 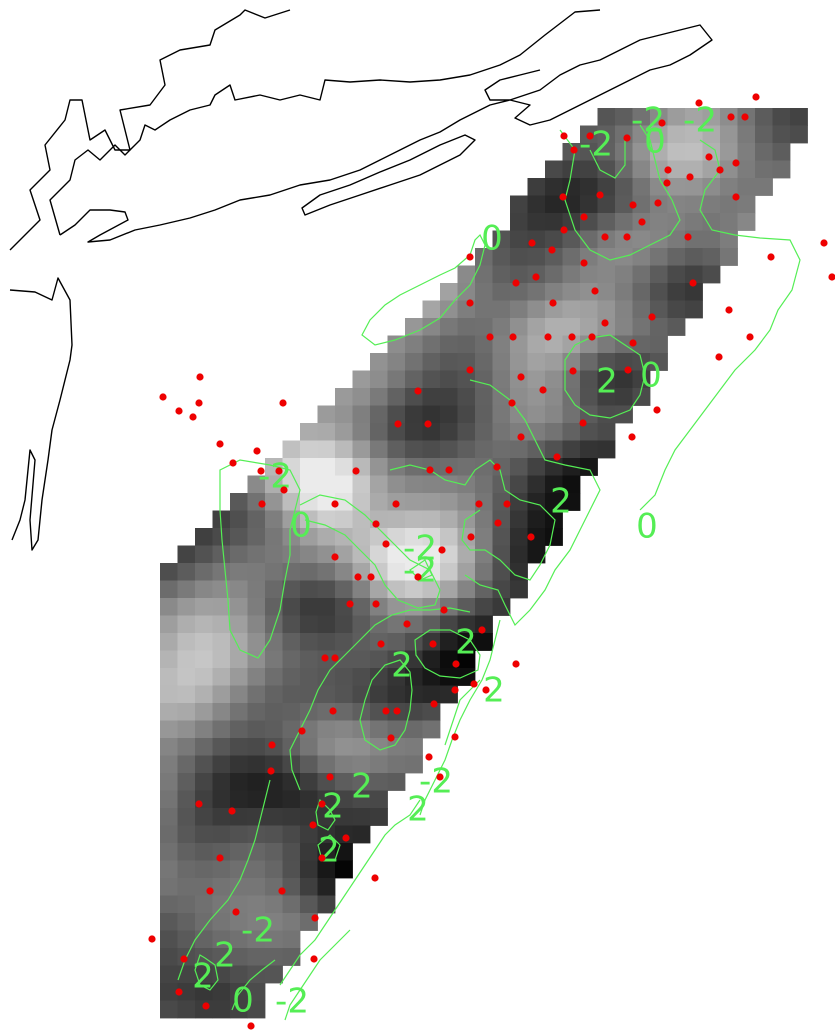 I want to click on contour-label: 2, so click(x=225, y=956).